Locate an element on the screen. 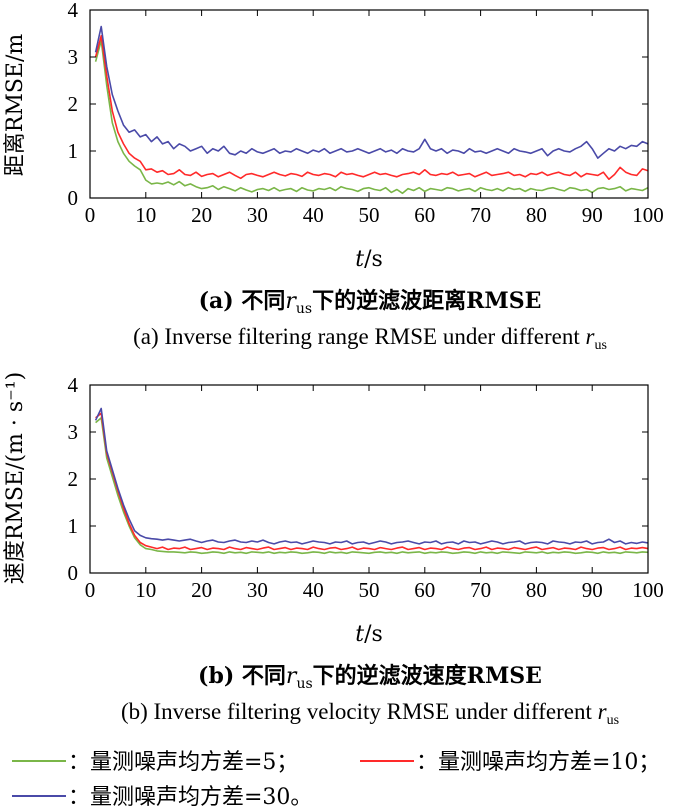  chart-a-xticklabels: 0 10 20 30 40 50 60 70 80 90 100 is located at coordinates (374, 215).